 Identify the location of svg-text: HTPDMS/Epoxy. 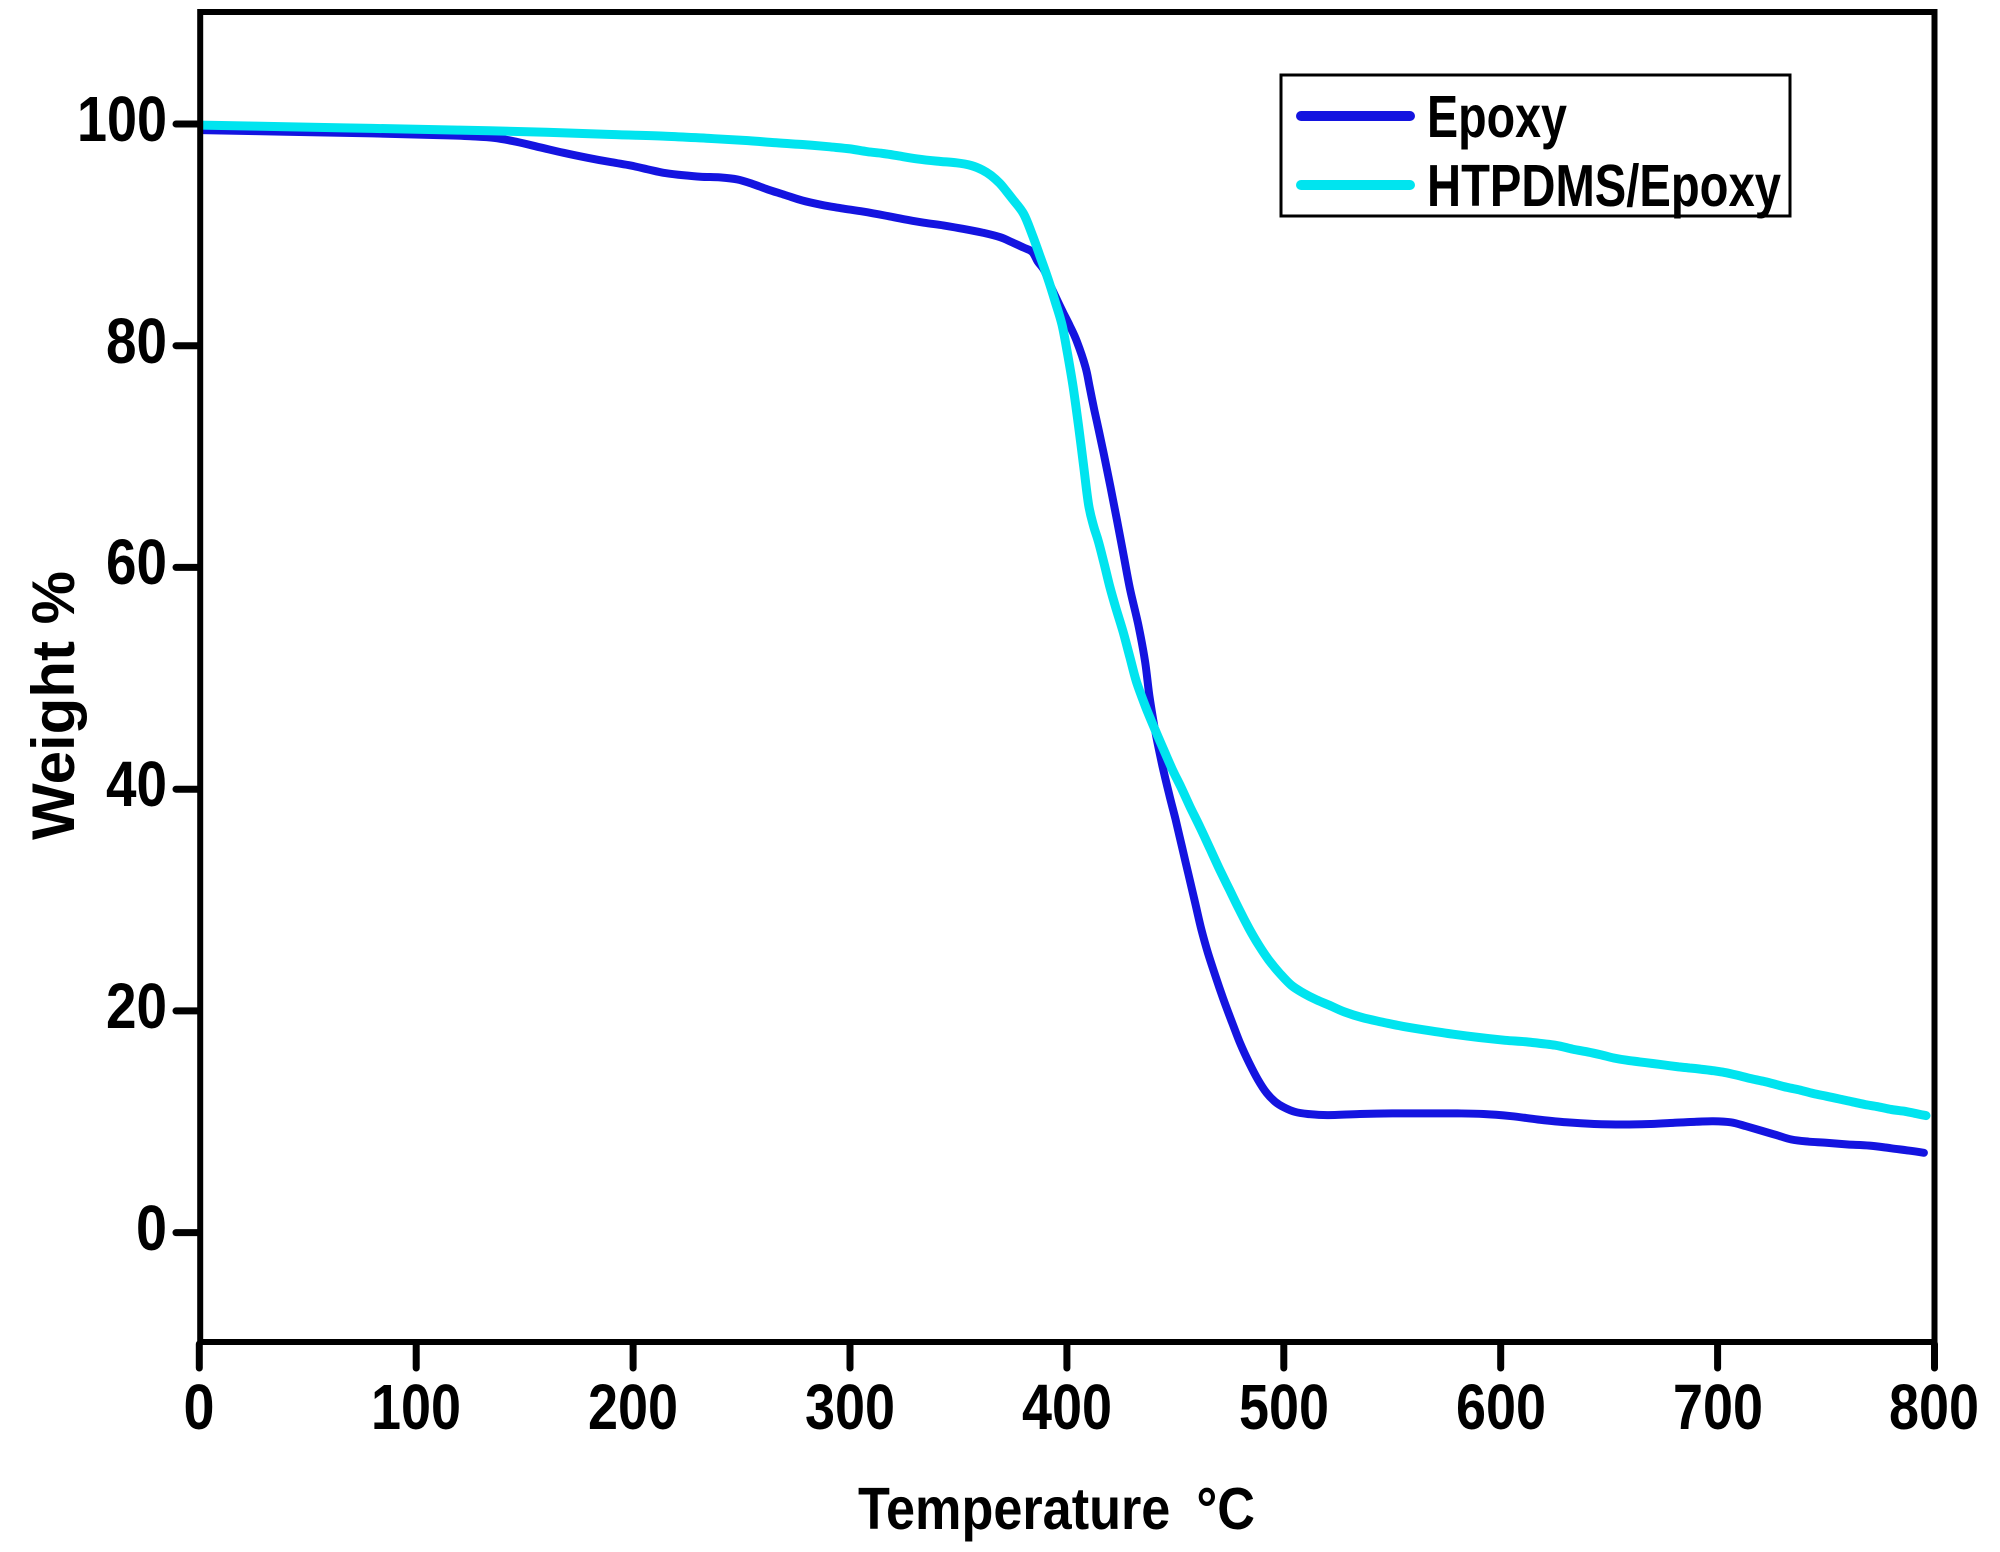
(1604, 186).